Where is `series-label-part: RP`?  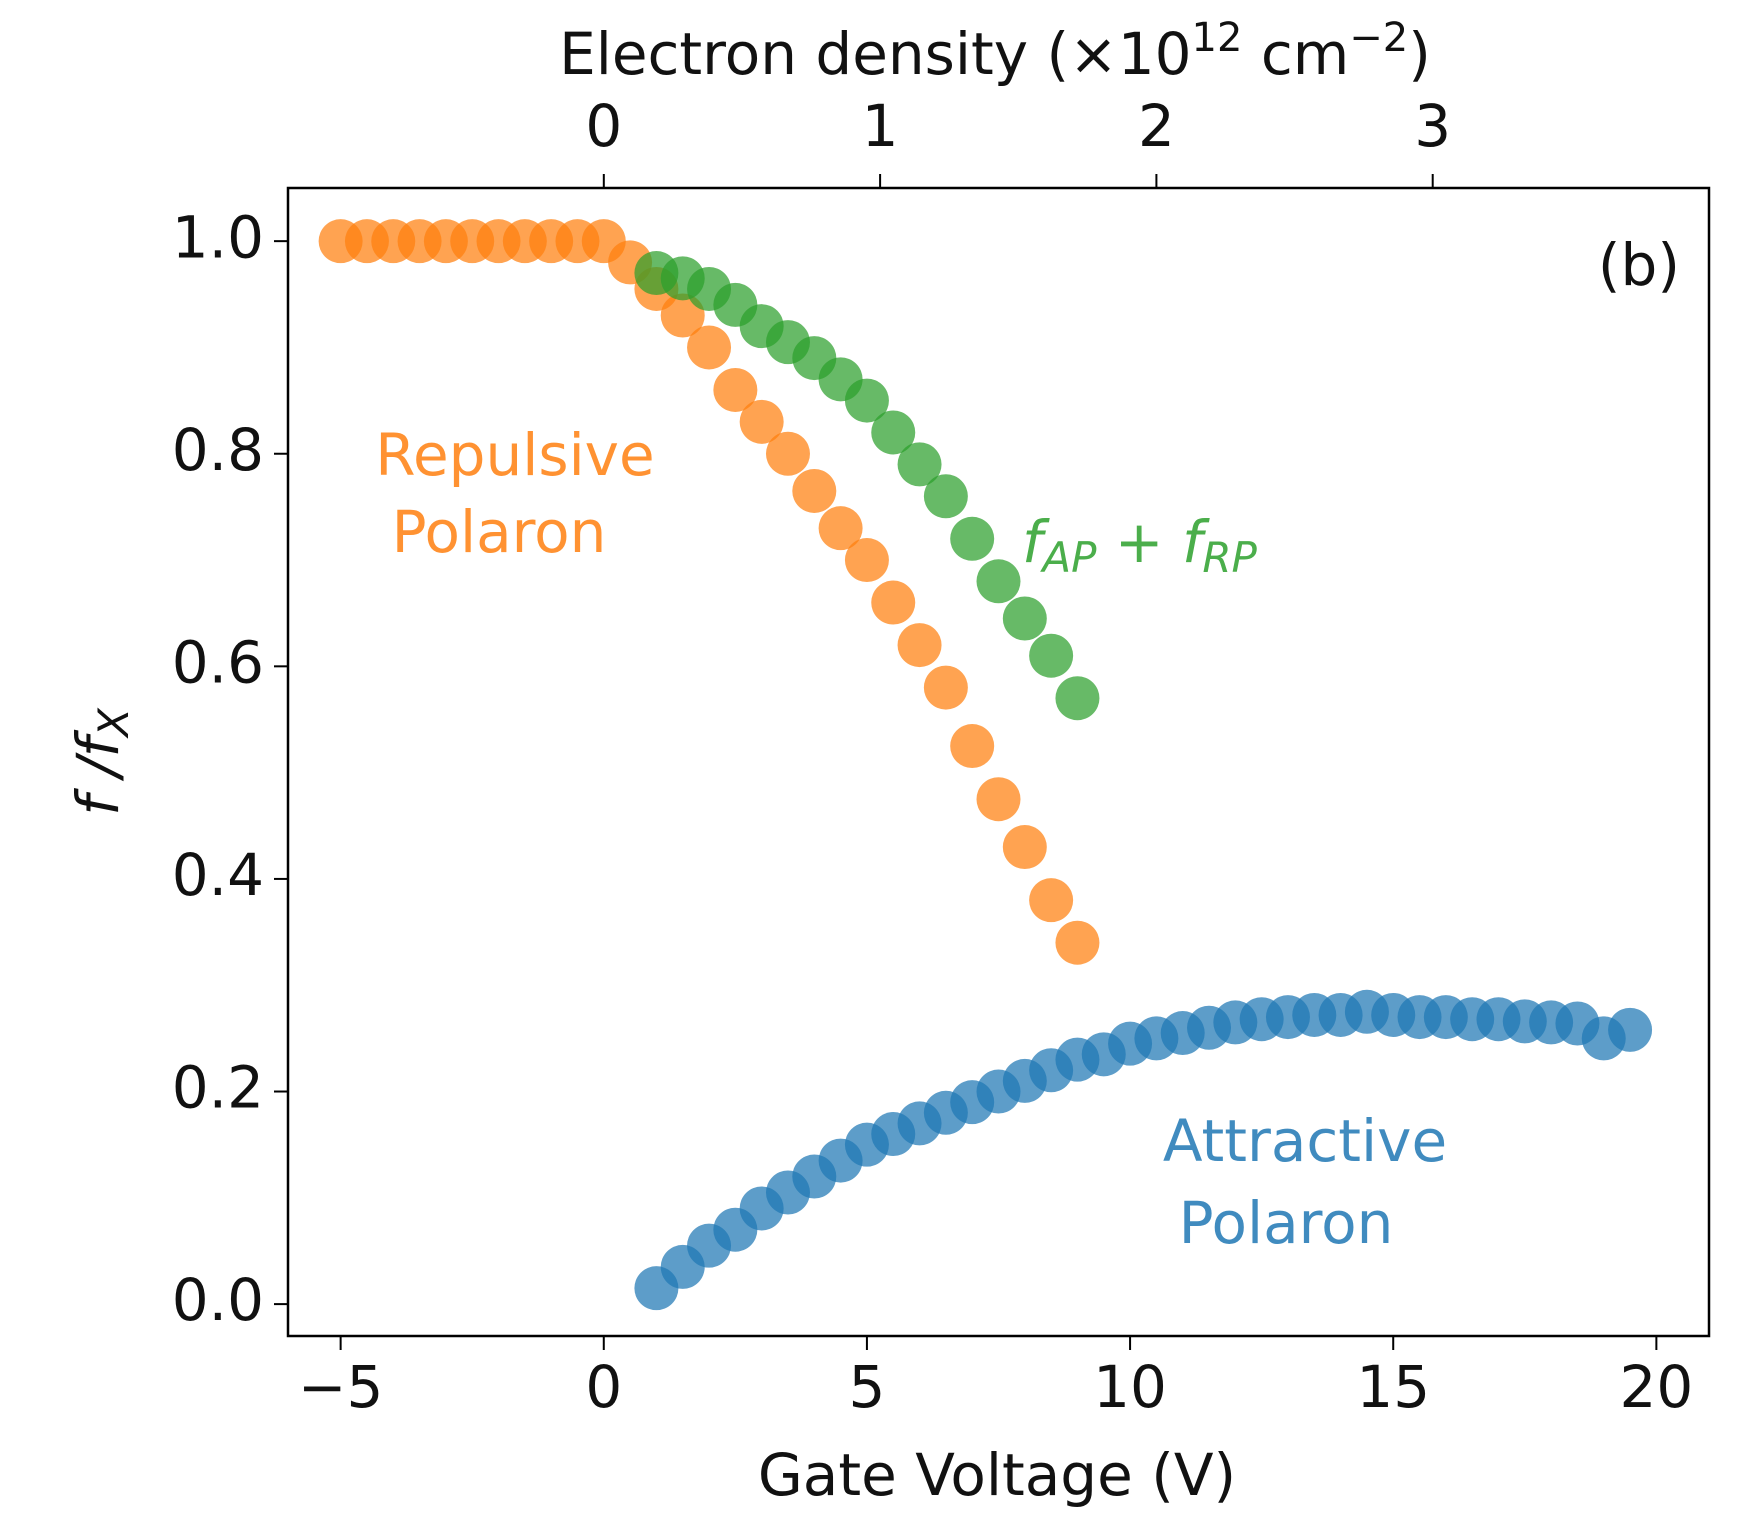 series-label-part: RP is located at coordinates (1229, 557).